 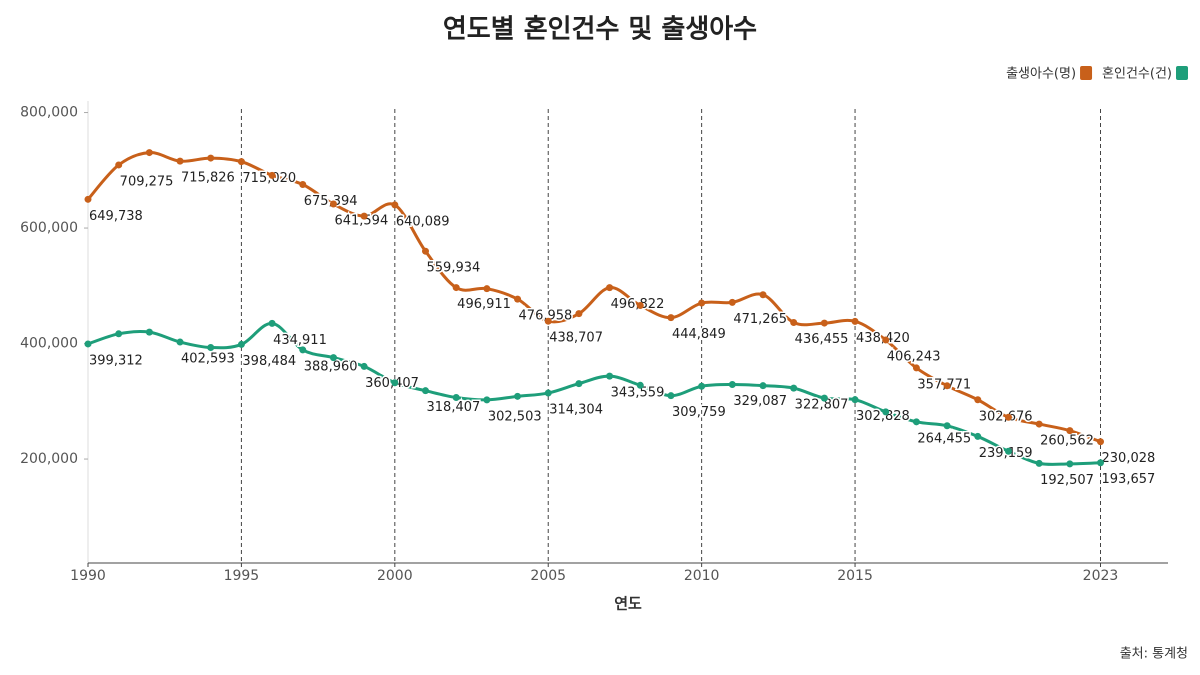 I want to click on value-label: 496,911, so click(x=484, y=304).